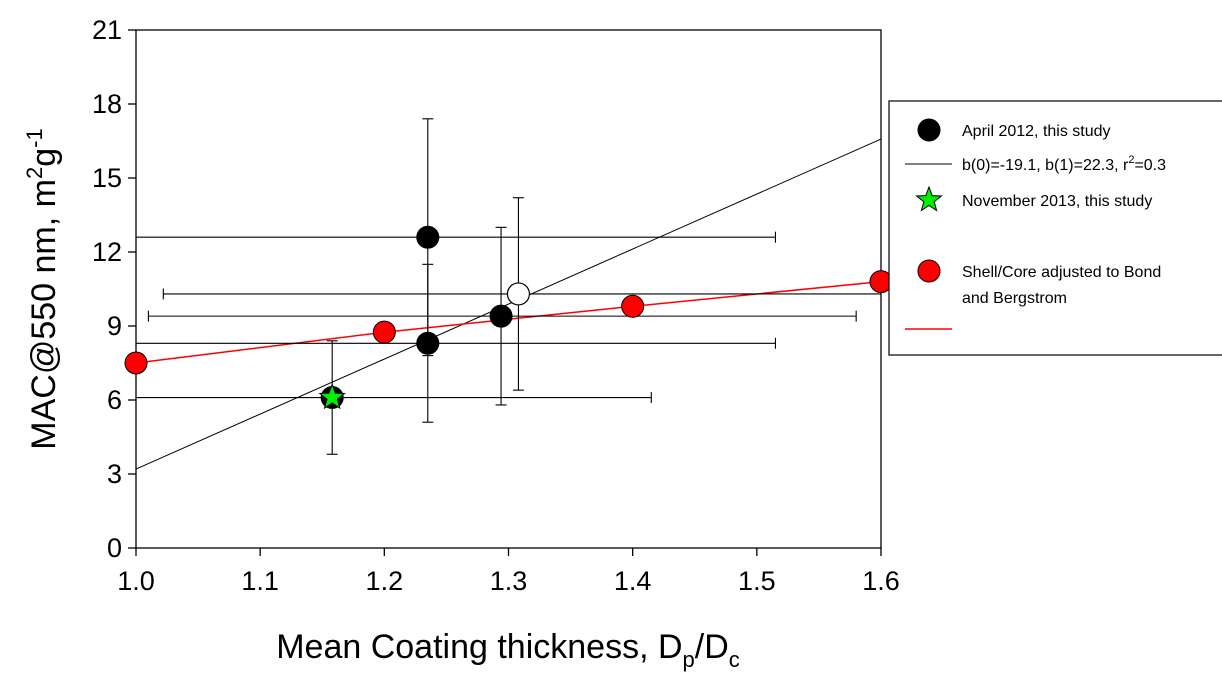 The image size is (1222, 673). I want to click on x-axis-title: Mean Coating thickness, Dp/Dc, so click(508, 650).